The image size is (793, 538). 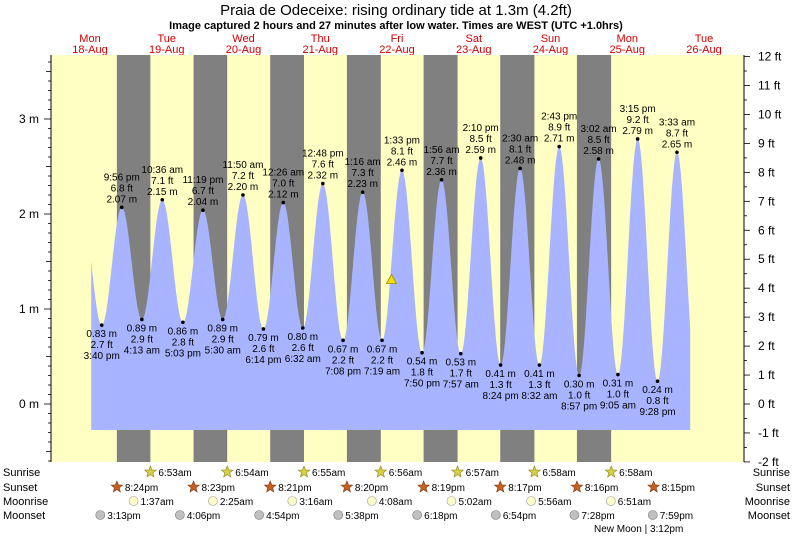 I want to click on high-tide-time-label: 3:02 am, so click(x=599, y=129).